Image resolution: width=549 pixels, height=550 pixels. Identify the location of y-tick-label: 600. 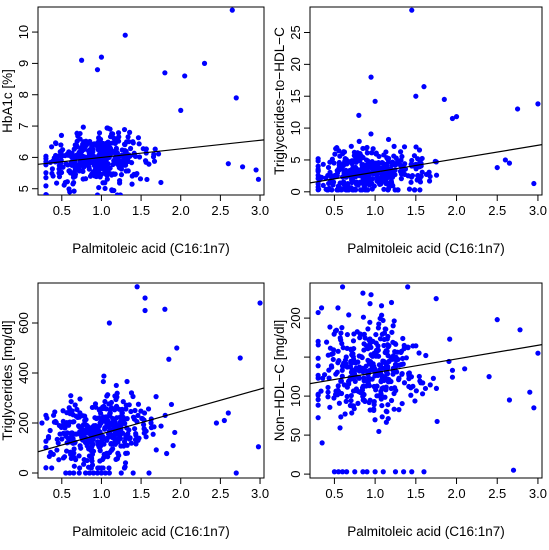
(23, 323).